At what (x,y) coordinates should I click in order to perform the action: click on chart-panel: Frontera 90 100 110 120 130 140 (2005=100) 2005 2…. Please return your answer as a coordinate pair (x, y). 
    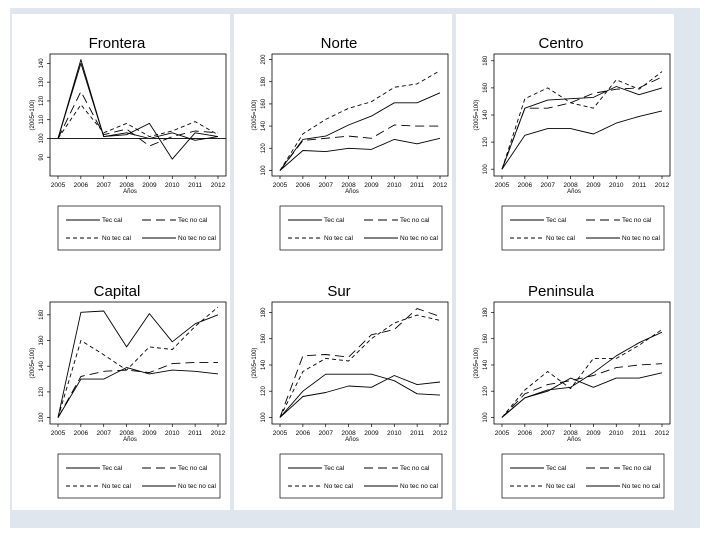
    Looking at the image, I should click on (121, 138).